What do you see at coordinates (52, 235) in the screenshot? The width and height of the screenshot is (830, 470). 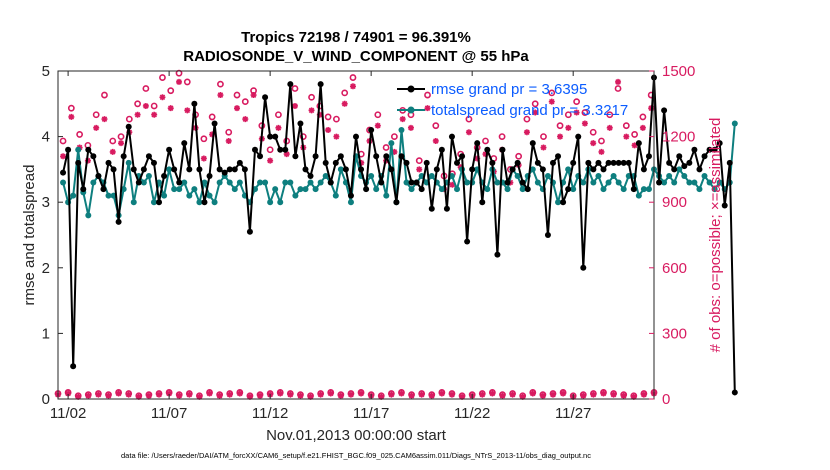 I see `y-axis-left: 0 1 2 3 4 5` at bounding box center [52, 235].